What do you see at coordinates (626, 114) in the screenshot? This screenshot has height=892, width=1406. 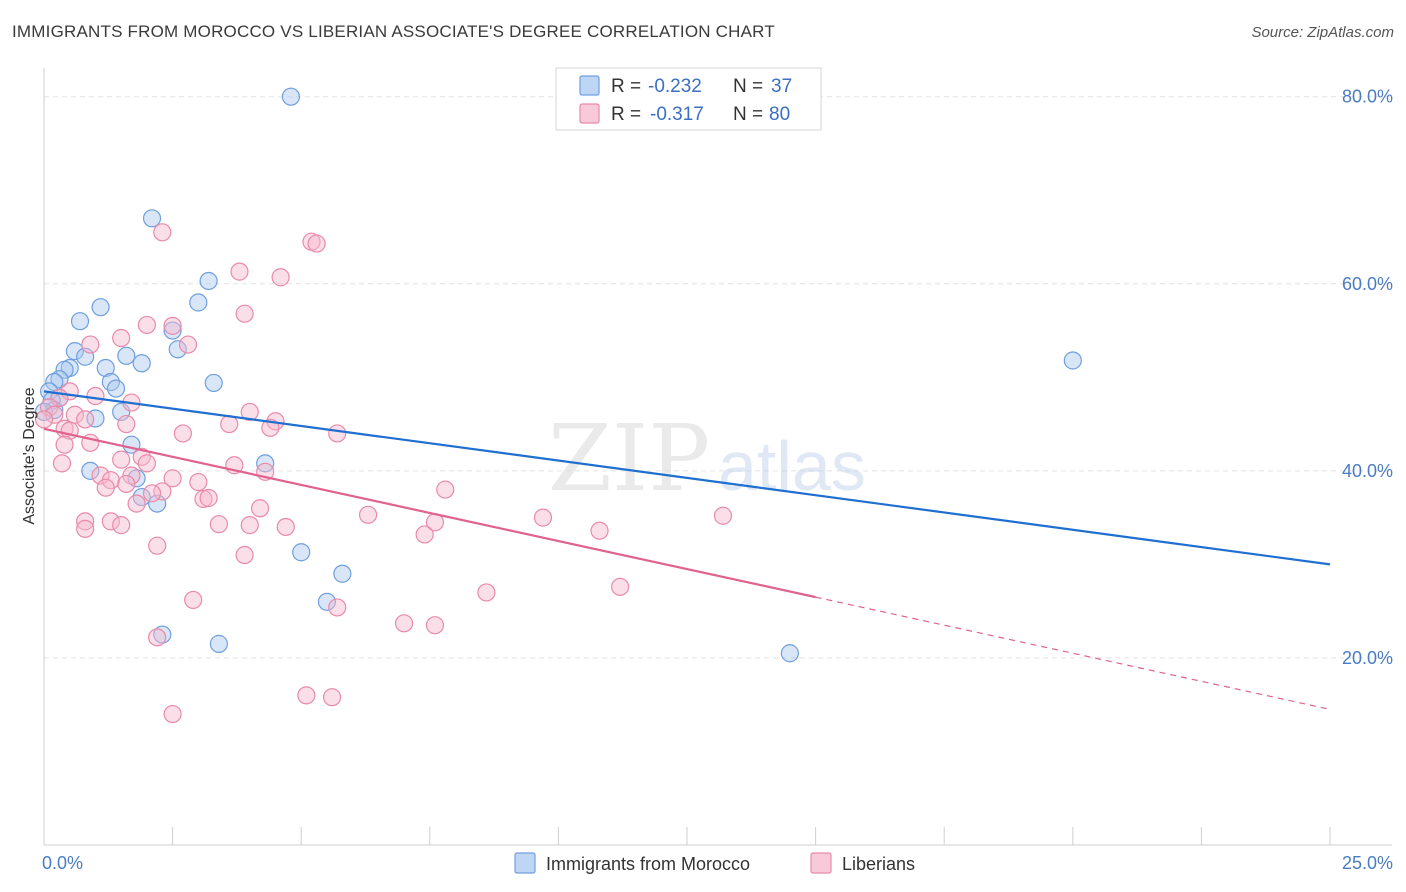 I see `legend-r-label-1: R =` at bounding box center [626, 114].